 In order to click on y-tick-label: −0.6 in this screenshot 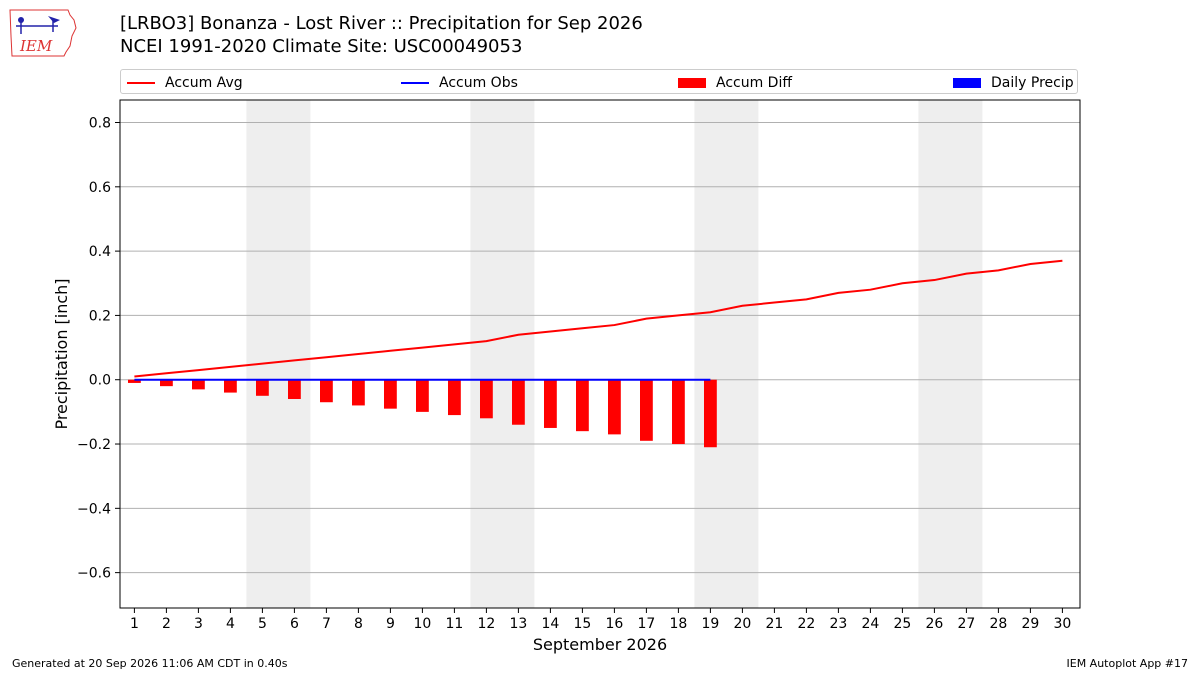, I will do `click(94, 574)`.